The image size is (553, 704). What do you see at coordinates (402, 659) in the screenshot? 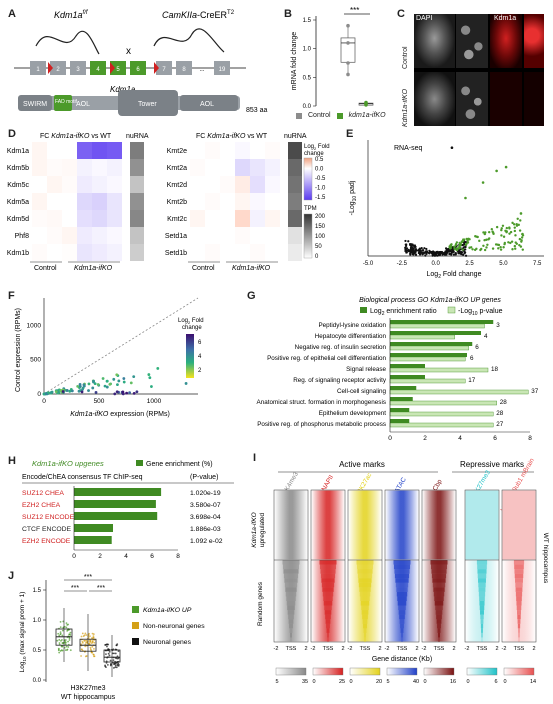
I see `i-xlabel: Gene distance (Kb)` at bounding box center [402, 659].